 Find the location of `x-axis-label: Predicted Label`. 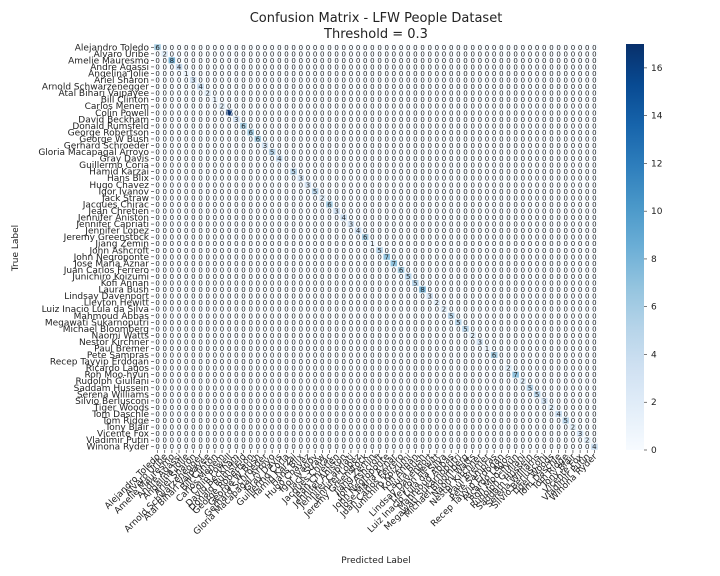

x-axis-label: Predicted Label is located at coordinates (375, 561).